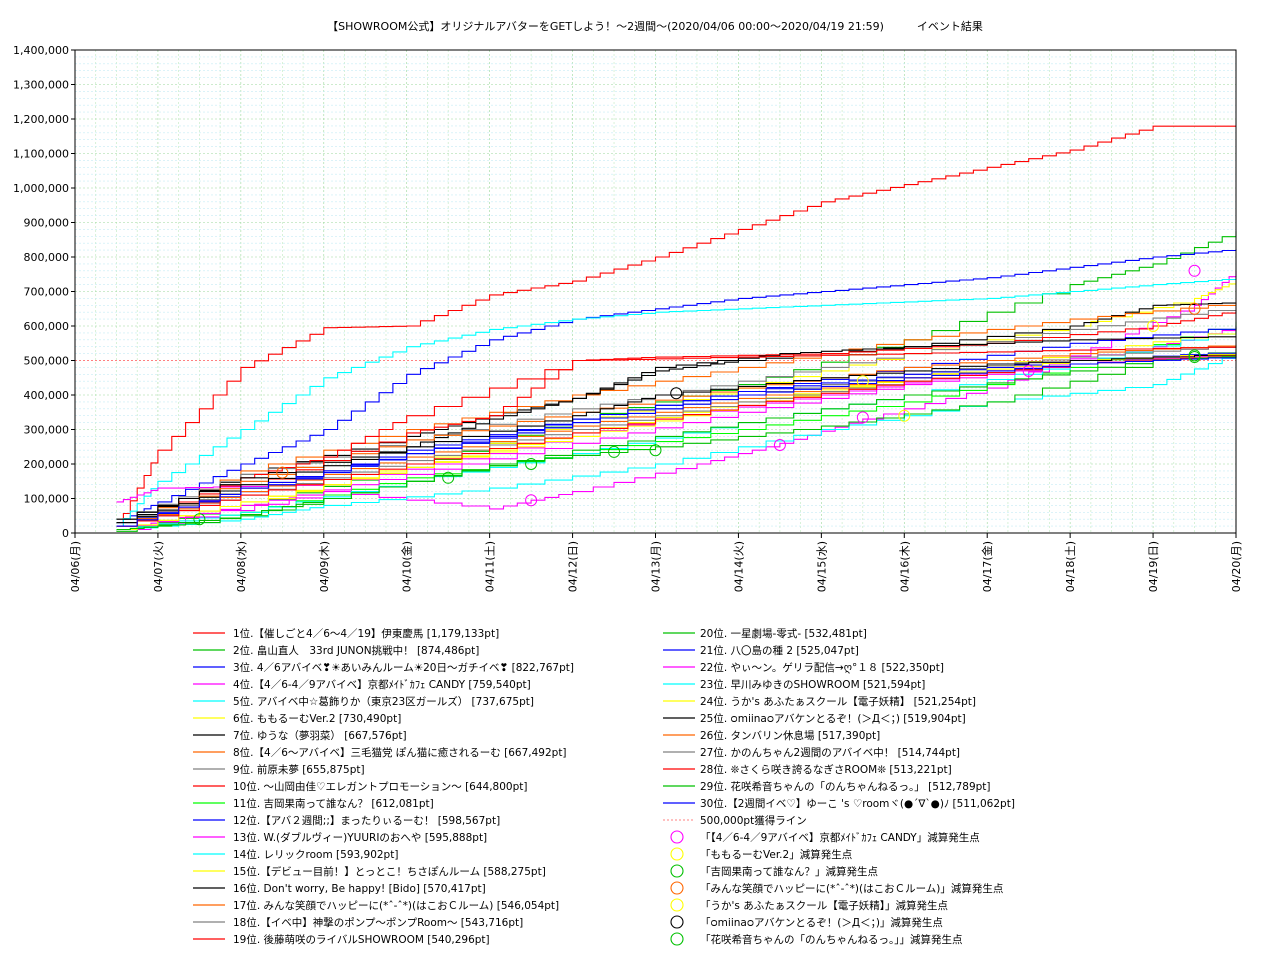  I want to click on x-tick-label: 04/17(金), so click(987, 566).